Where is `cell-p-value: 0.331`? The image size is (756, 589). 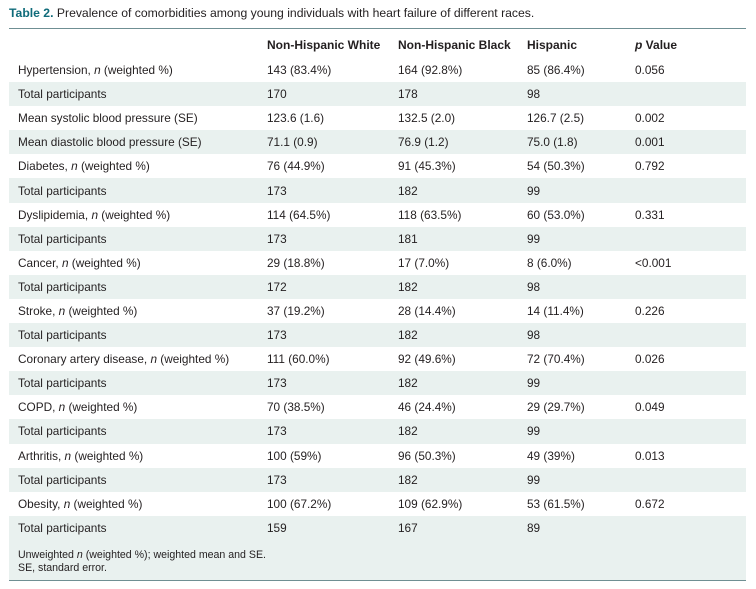
cell-p-value: 0.331 is located at coordinates (650, 214).